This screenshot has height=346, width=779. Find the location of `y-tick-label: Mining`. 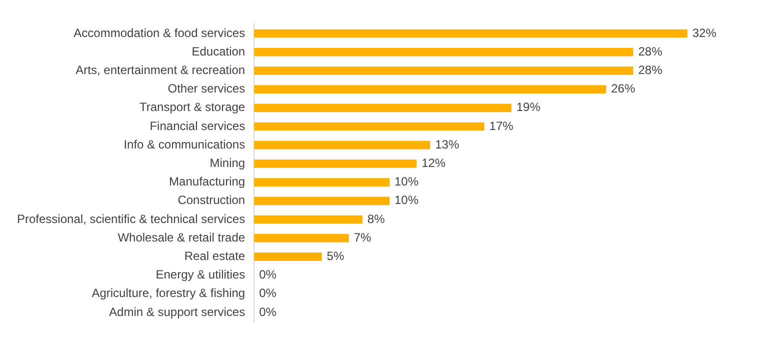

y-tick-label: Mining is located at coordinates (228, 163).